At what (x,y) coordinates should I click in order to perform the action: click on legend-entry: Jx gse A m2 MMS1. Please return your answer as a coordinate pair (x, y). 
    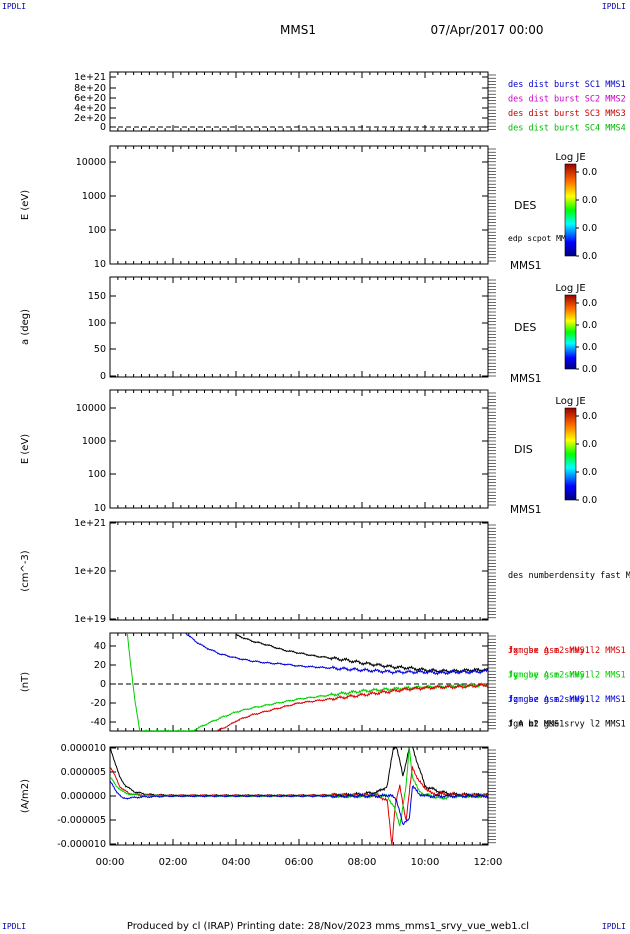
    Looking at the image, I should click on (549, 651).